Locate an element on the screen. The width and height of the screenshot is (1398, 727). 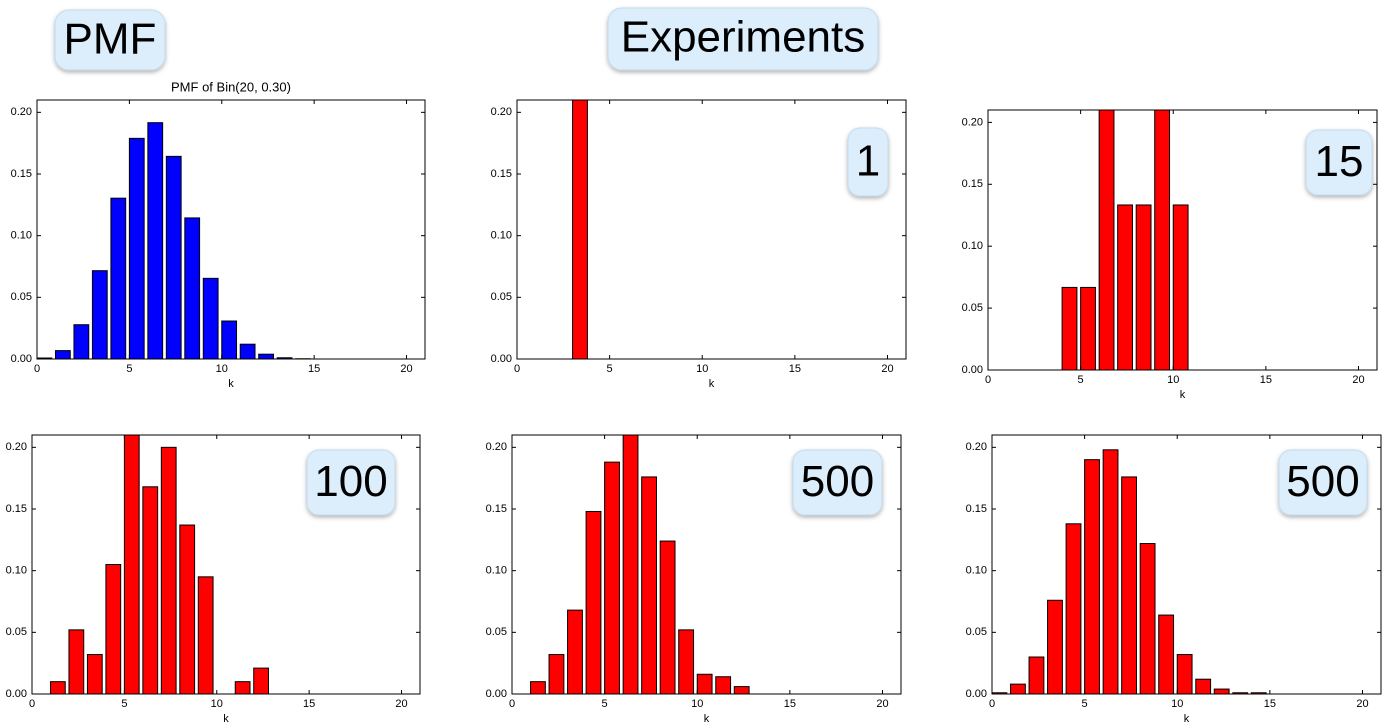
annotation: 100 is located at coordinates (350, 481).